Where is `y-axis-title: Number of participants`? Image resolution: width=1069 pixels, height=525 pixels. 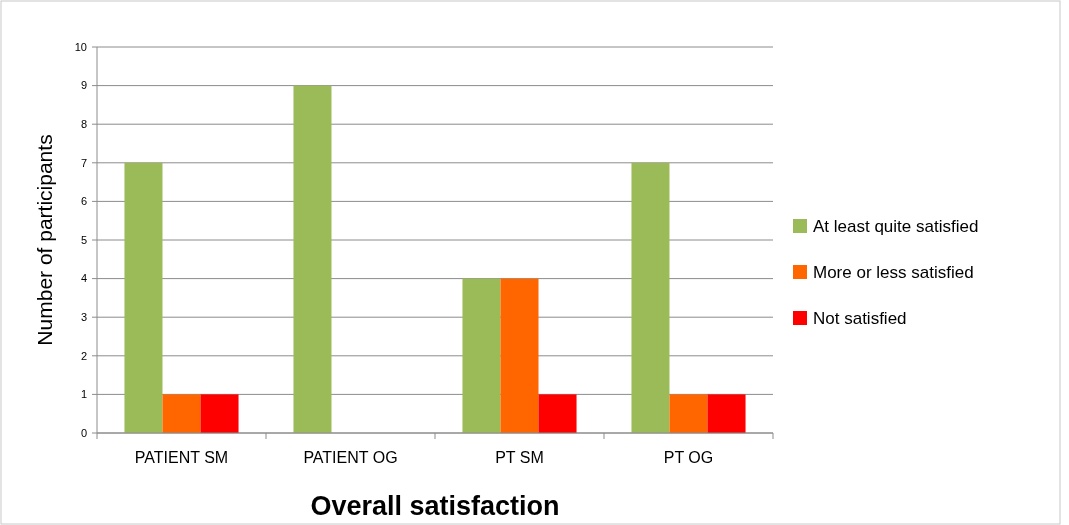
y-axis-title: Number of participants is located at coordinates (44, 240).